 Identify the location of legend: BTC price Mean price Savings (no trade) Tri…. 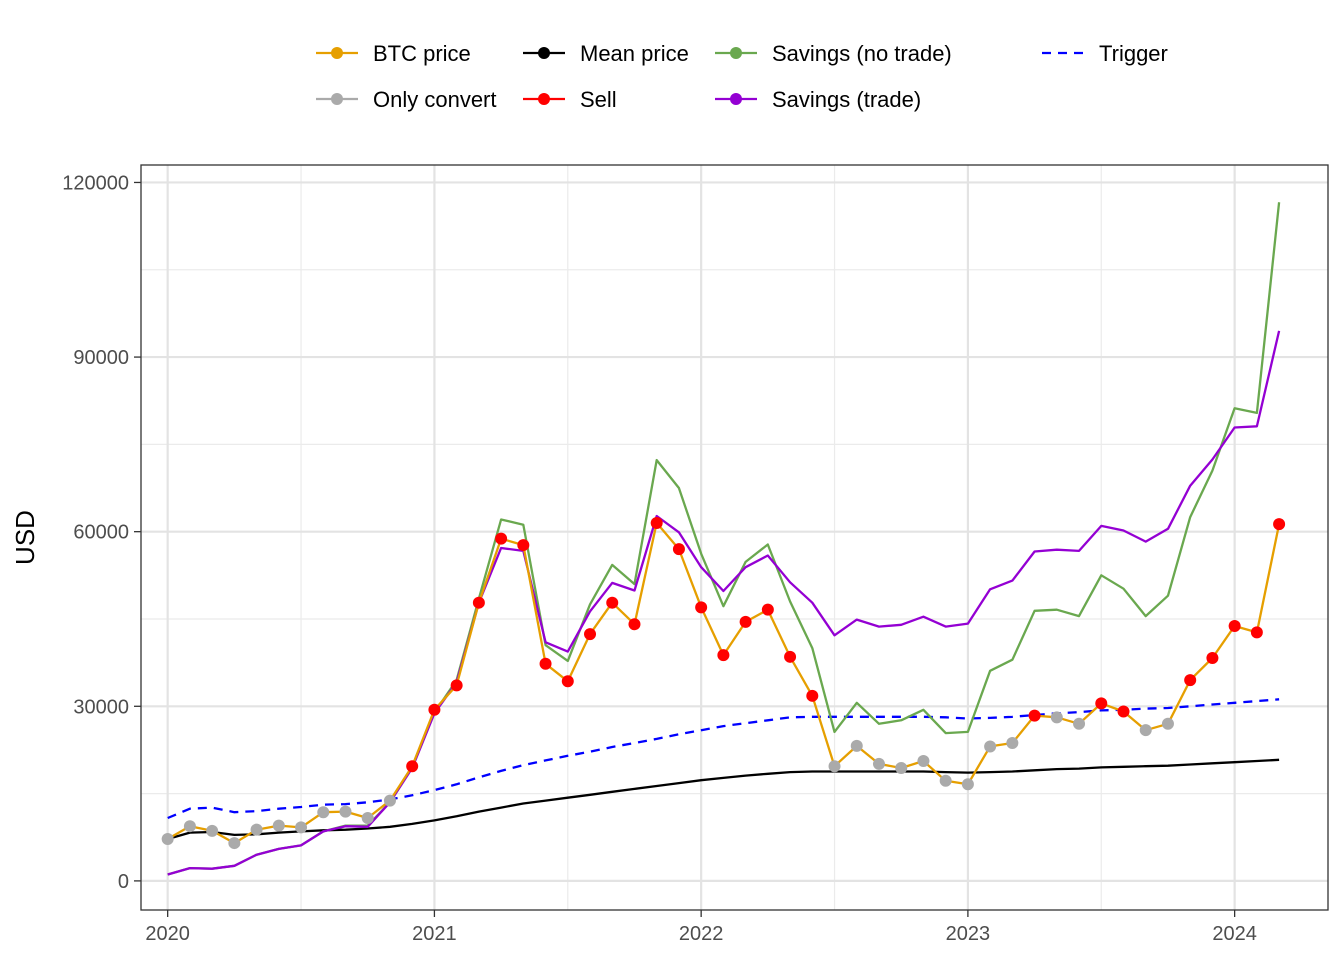
(742, 76).